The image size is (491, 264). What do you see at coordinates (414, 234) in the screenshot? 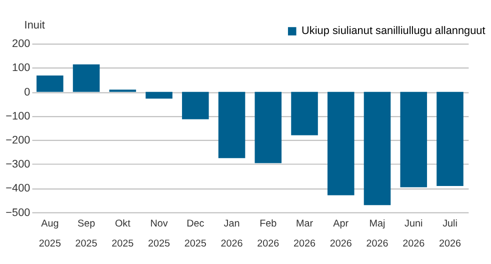
I see `x-tick-label: Juni 2026` at bounding box center [414, 234].